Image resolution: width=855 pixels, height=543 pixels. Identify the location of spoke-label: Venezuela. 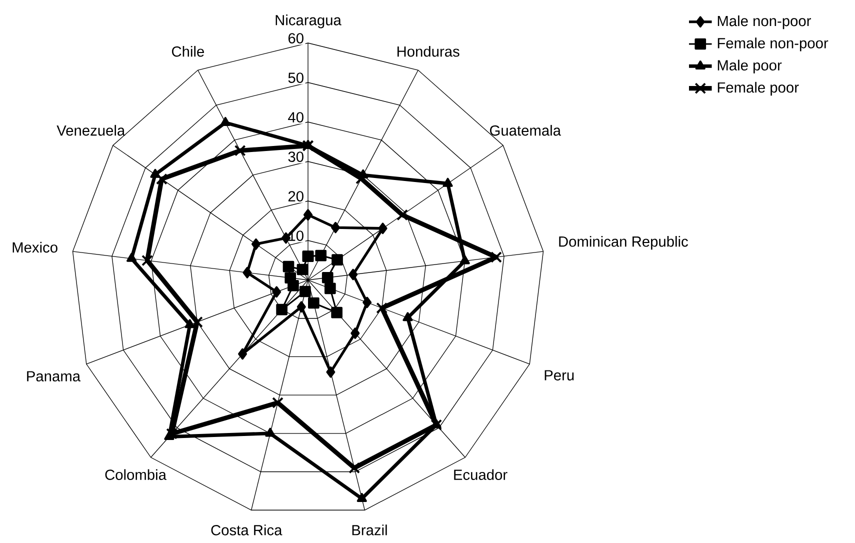
(91, 130).